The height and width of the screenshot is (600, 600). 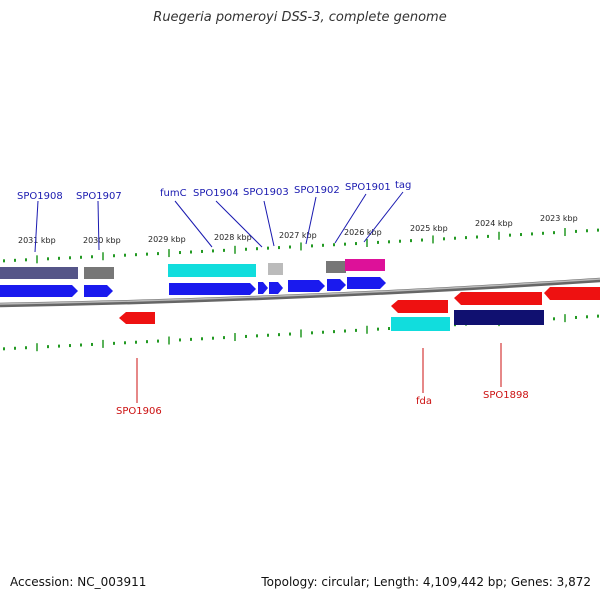 I want to click on gene-label-spo1907: SPO1907, so click(x=99, y=196).